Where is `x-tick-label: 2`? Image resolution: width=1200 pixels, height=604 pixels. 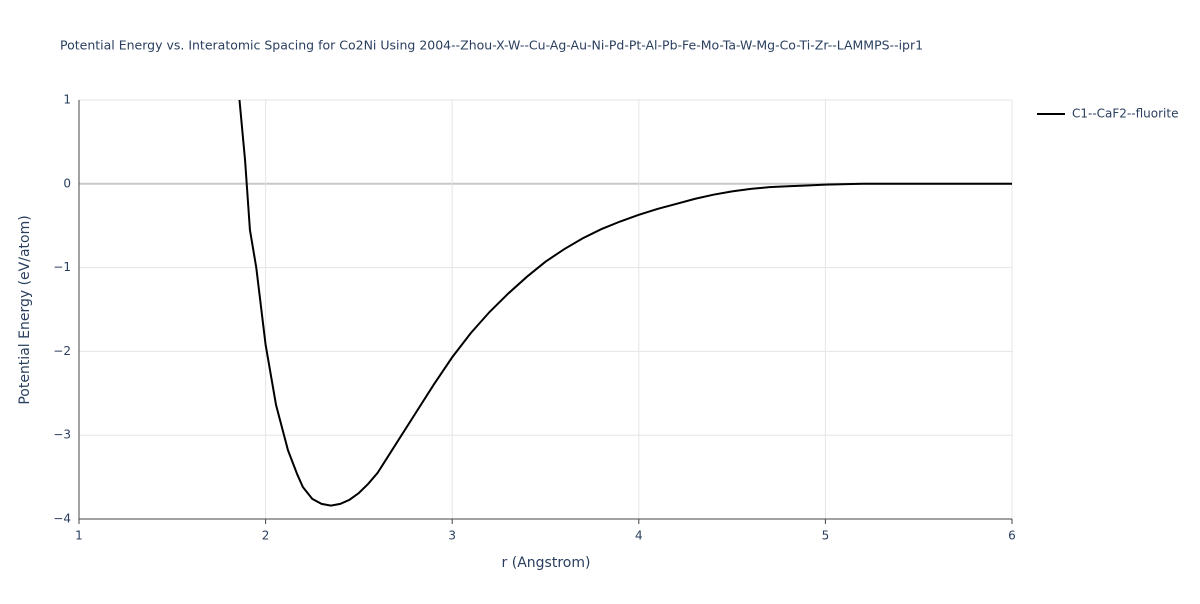 x-tick-label: 2 is located at coordinates (266, 536).